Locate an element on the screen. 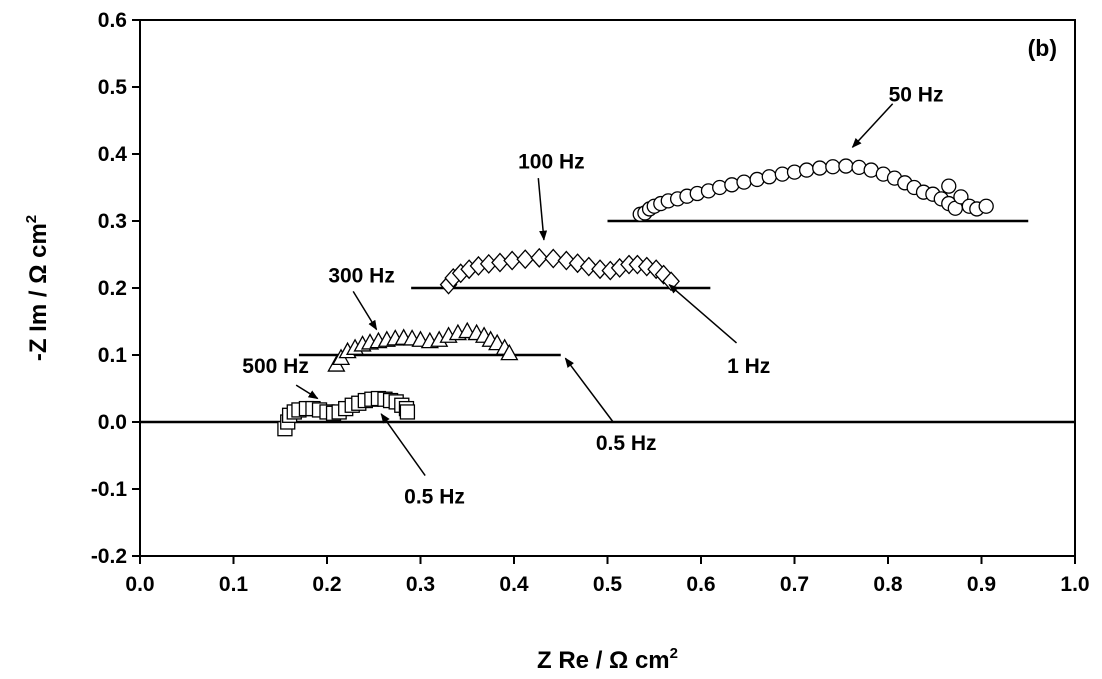 This screenshot has height=679, width=1102. x-axis-label: Z Re / Ω cm2 is located at coordinates (607, 659).